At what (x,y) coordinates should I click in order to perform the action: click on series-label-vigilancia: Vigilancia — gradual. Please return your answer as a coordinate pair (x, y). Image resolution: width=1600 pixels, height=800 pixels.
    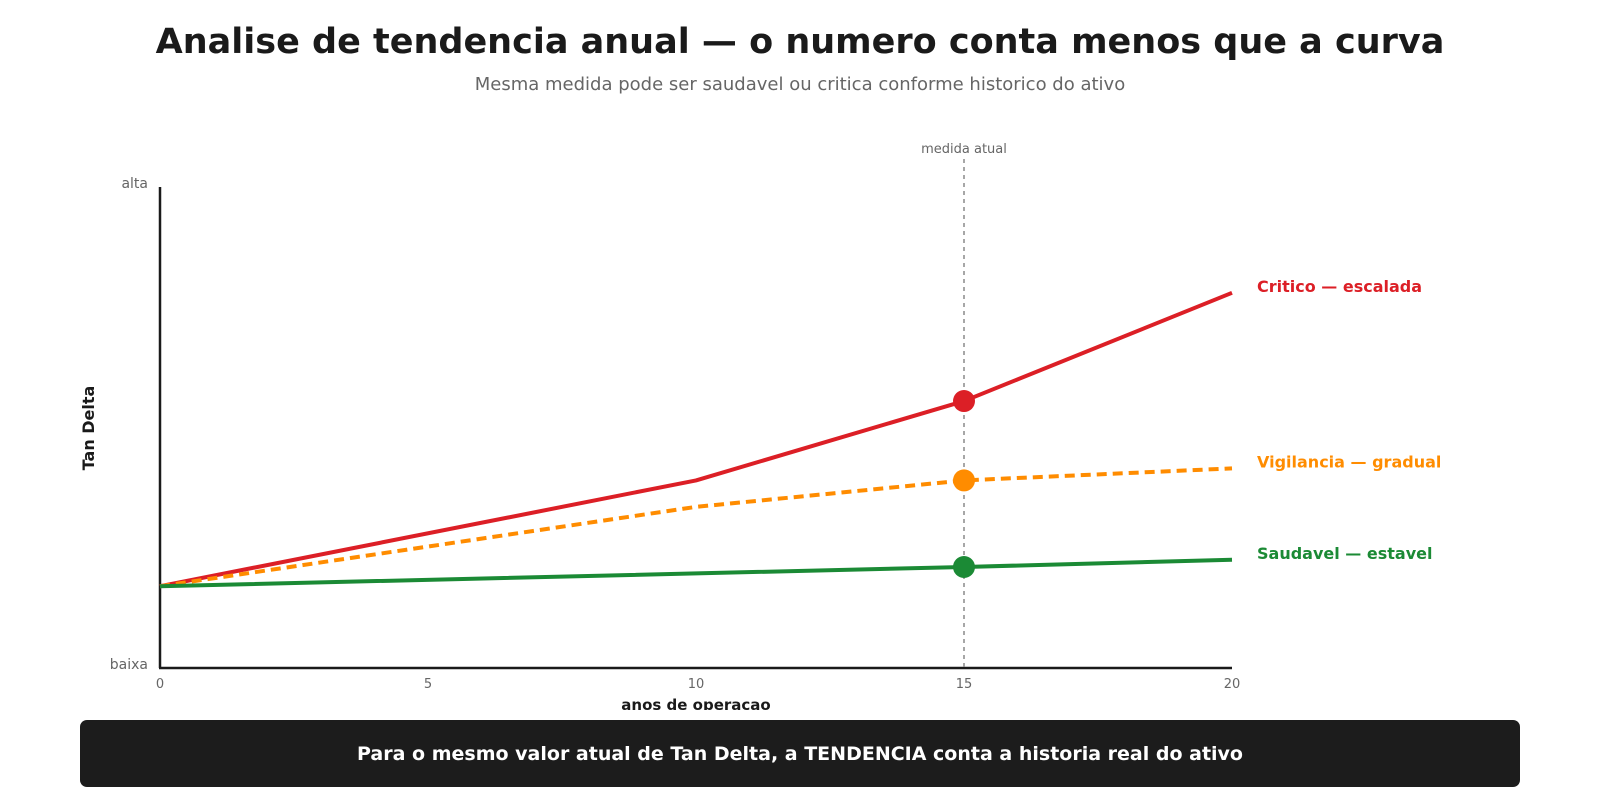
    Looking at the image, I should click on (1349, 461).